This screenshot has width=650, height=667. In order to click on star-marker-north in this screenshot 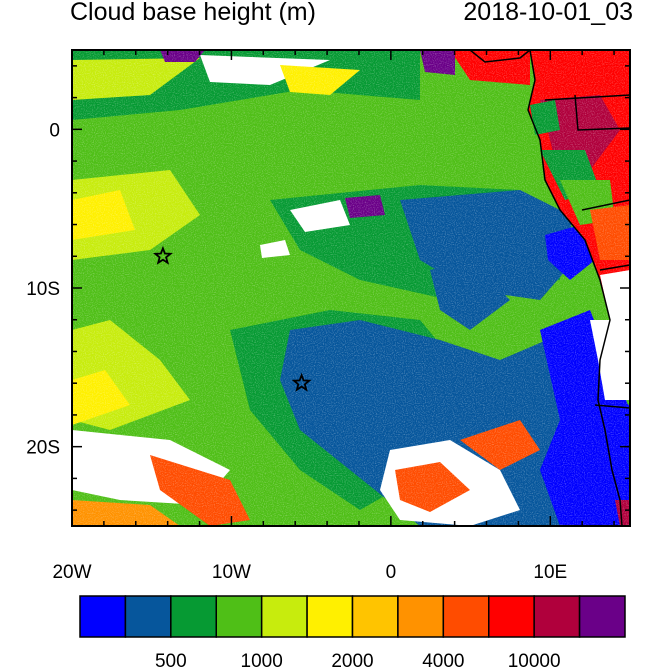, I will do `click(162, 255)`.